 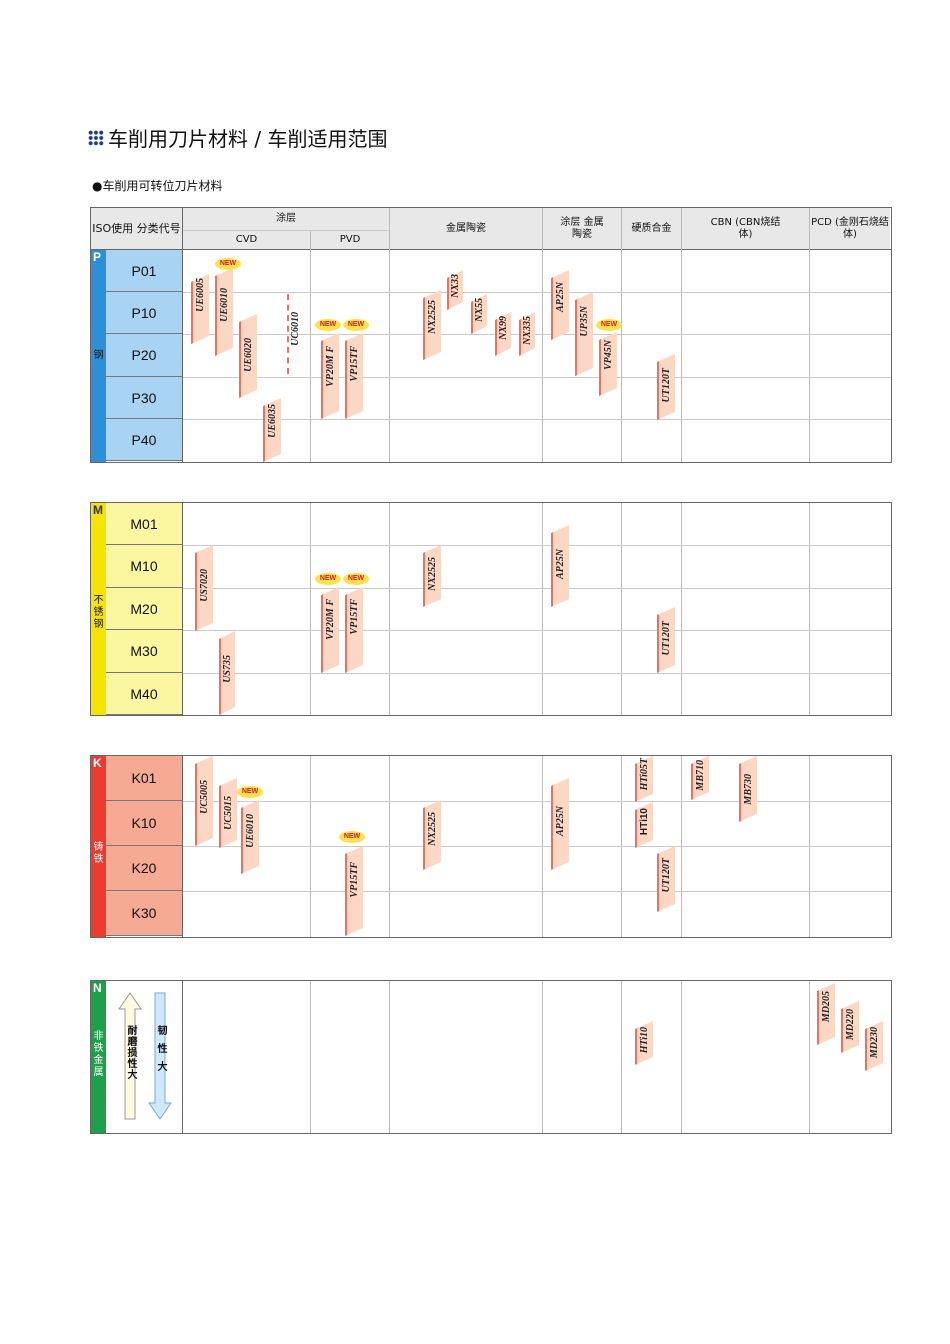 What do you see at coordinates (350, 240) in the screenshot?
I see `header-pvd: PVD` at bounding box center [350, 240].